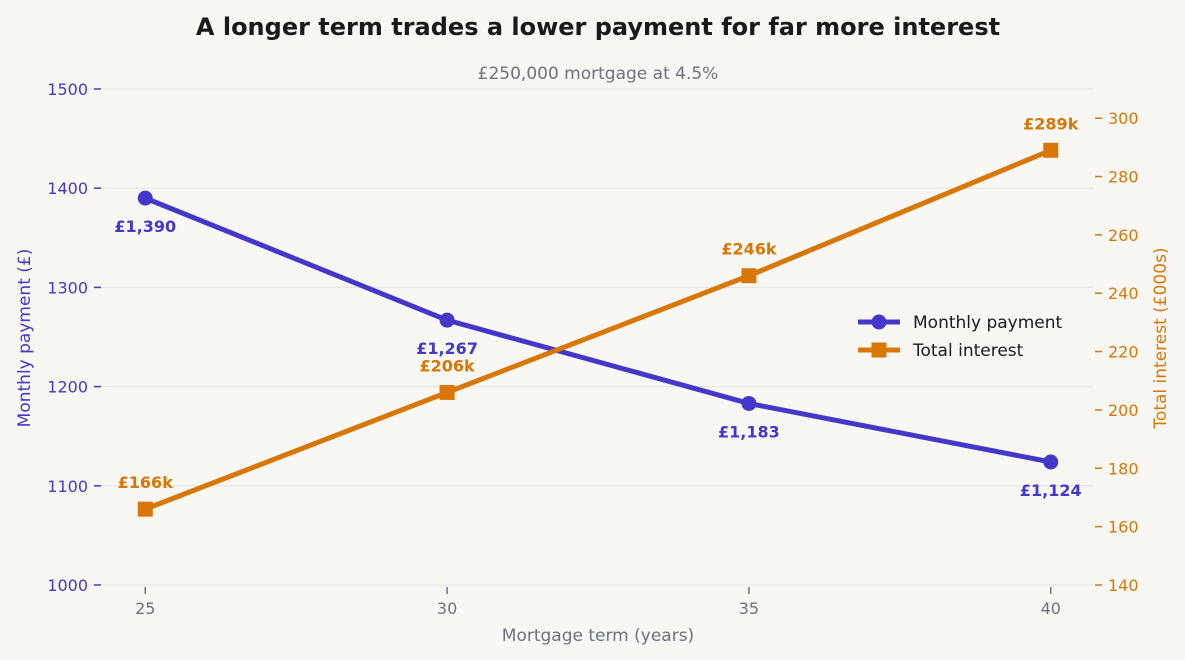 Image resolution: width=1185 pixels, height=660 pixels. Describe the element at coordinates (960, 337) in the screenshot. I see `legend: Monthly payment Total interest` at that location.